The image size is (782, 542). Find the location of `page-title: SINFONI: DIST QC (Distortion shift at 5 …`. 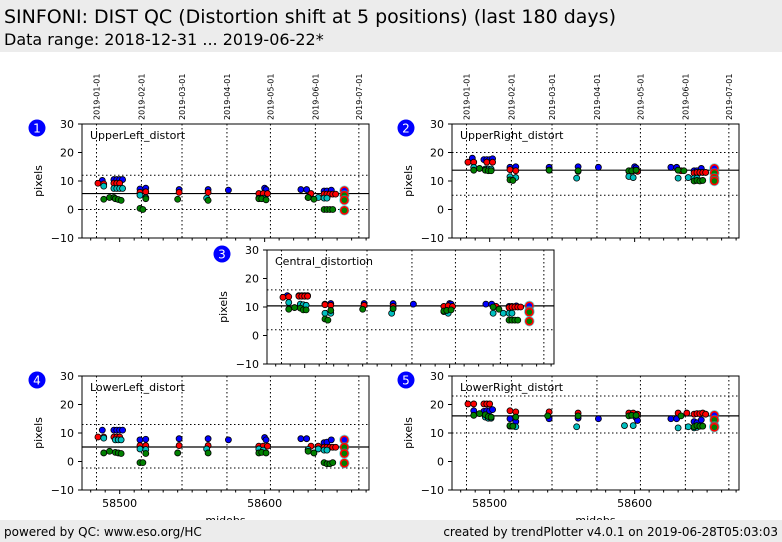

page-title: SINFONI: DIST QC (Distortion shift at 5 … is located at coordinates (310, 17).